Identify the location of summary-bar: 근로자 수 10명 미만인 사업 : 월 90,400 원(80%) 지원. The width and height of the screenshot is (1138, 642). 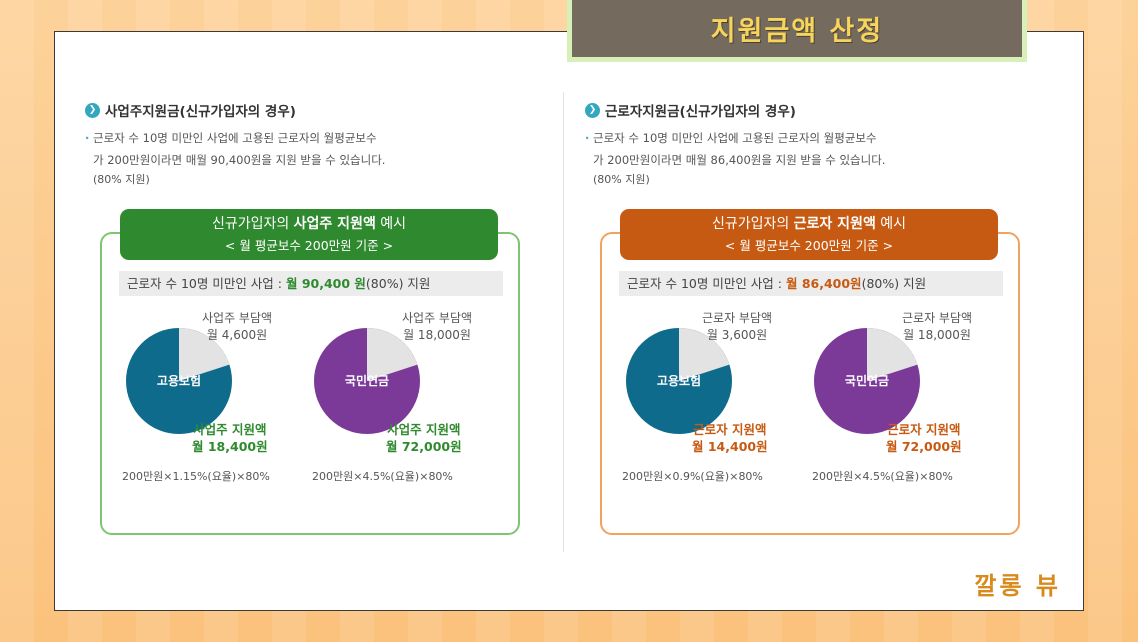
(311, 283).